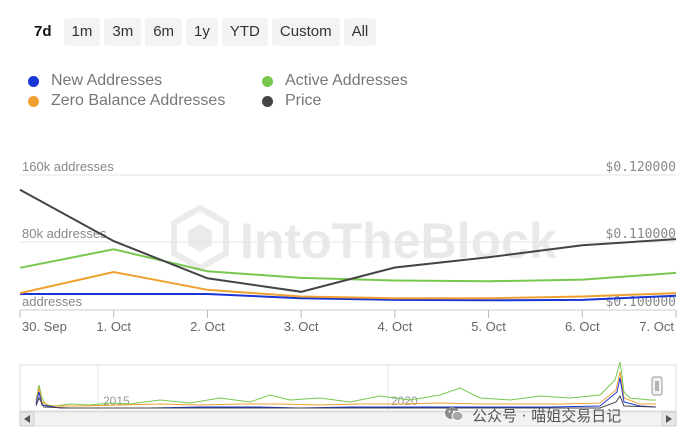 The image size is (684, 444). Describe the element at coordinates (64, 233) in the screenshot. I see `y-left-tick-label: 80k addresses` at that location.